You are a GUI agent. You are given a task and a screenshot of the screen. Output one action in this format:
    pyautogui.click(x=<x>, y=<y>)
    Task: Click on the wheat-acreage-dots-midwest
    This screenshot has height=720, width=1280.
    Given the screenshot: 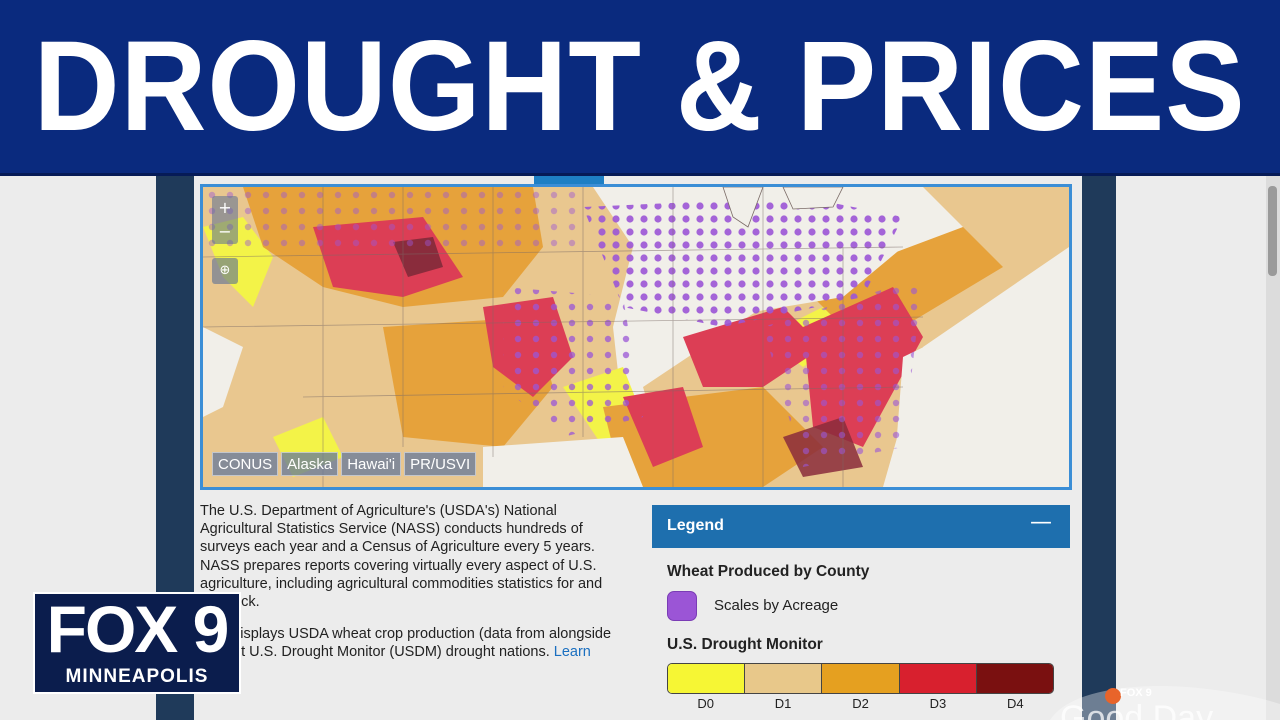 What is the action you would take?
    pyautogui.click(x=743, y=262)
    